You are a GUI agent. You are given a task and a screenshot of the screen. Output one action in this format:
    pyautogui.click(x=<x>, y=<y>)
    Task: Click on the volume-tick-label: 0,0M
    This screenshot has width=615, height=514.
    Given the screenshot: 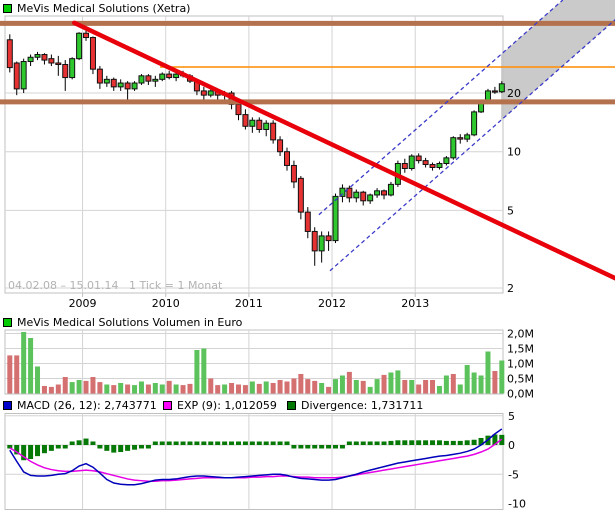 What is the action you would take?
    pyautogui.click(x=520, y=394)
    